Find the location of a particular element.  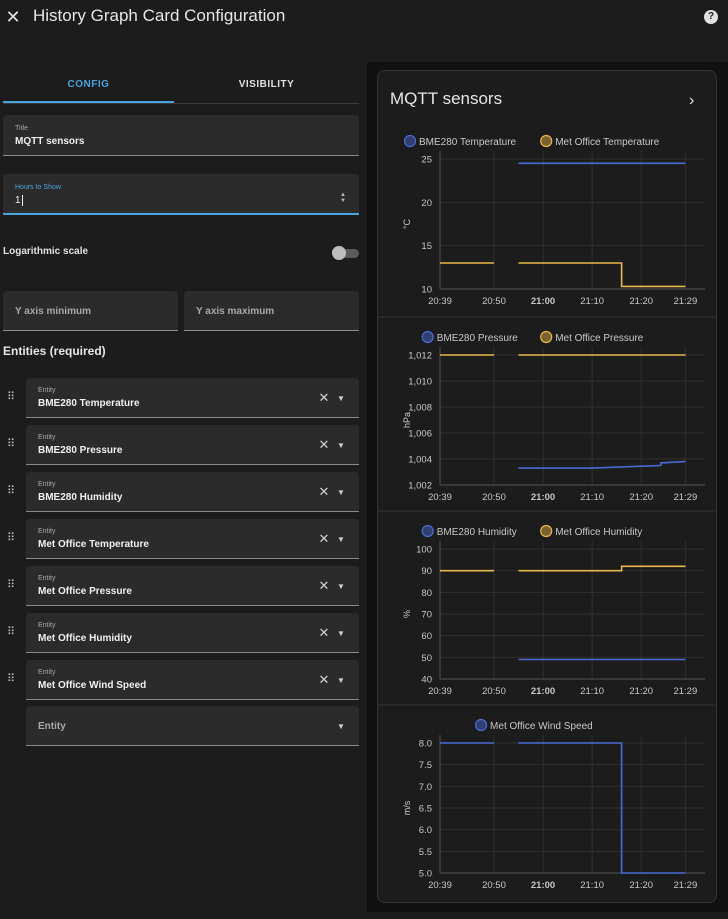

y-axis-max-placeholder: Y axis maximum is located at coordinates (235, 311).